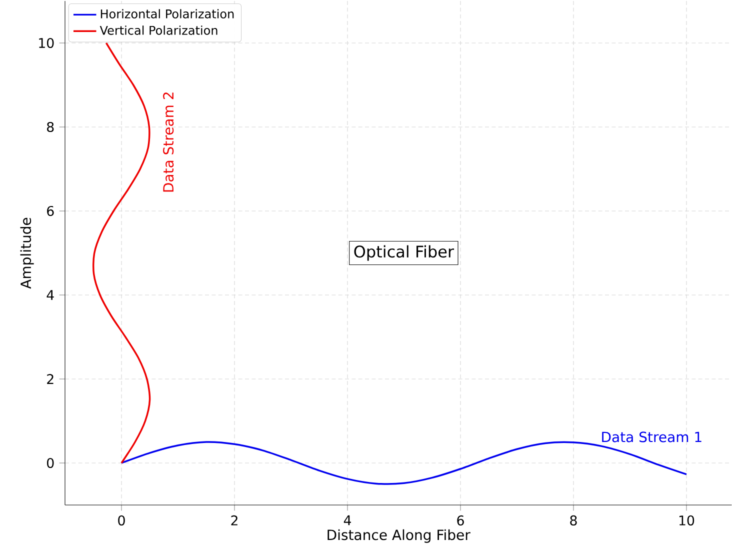 The width and height of the screenshot is (732, 554). Describe the element at coordinates (347, 520) in the screenshot. I see `x-tick-label: 4` at that location.